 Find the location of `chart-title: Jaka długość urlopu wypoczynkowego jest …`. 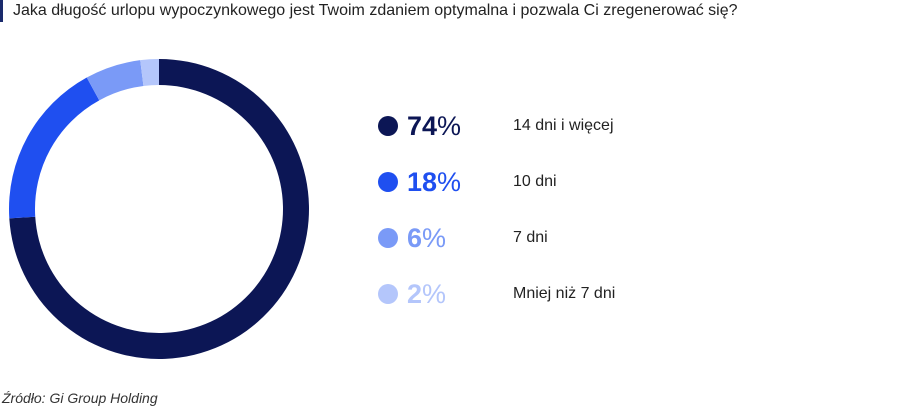

chart-title: Jaka długość urlopu wypoczynkowego jest … is located at coordinates (375, 10).